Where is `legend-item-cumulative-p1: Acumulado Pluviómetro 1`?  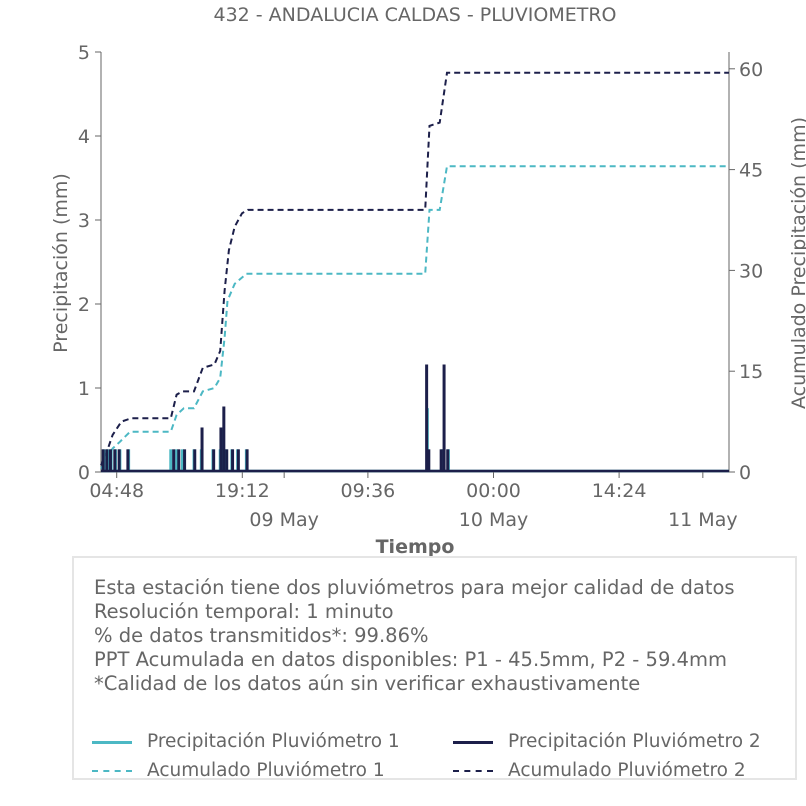
legend-item-cumulative-p1: Acumulado Pluviómetro 1 is located at coordinates (262, 771).